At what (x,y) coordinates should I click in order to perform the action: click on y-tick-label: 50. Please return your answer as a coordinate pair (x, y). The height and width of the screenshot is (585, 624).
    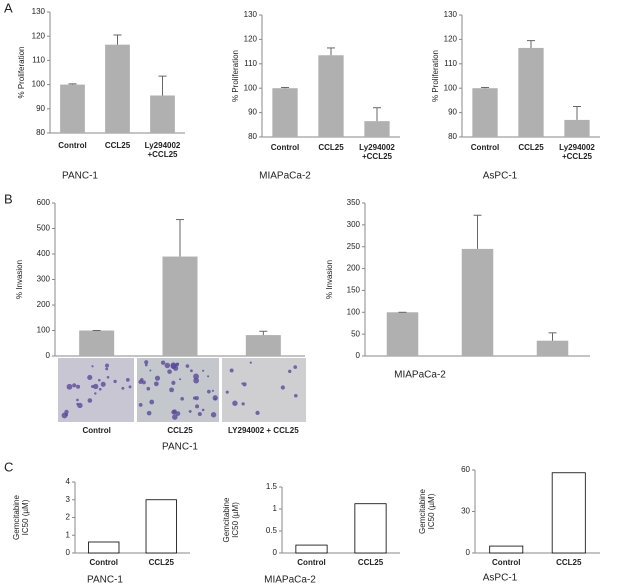
    Looking at the image, I should click on (355, 333).